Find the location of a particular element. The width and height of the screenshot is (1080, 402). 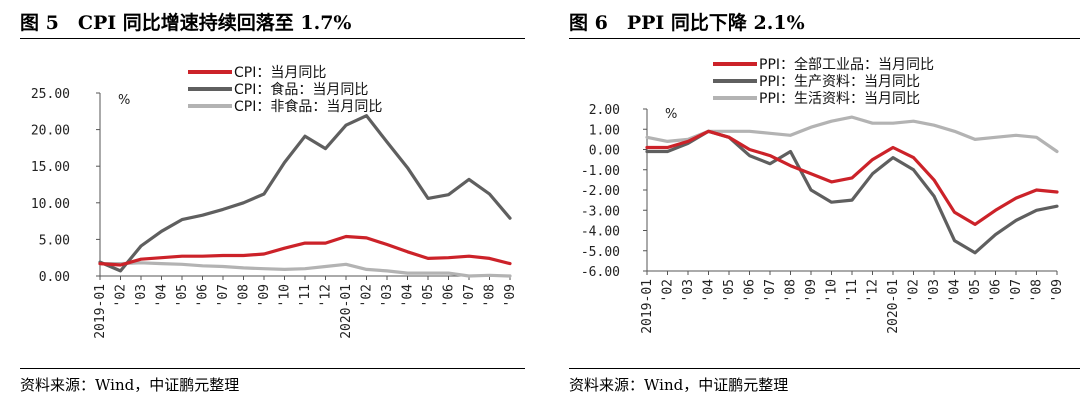

figure-title: 图 6 PPI 同比下降 2.1% is located at coordinates (687, 23).